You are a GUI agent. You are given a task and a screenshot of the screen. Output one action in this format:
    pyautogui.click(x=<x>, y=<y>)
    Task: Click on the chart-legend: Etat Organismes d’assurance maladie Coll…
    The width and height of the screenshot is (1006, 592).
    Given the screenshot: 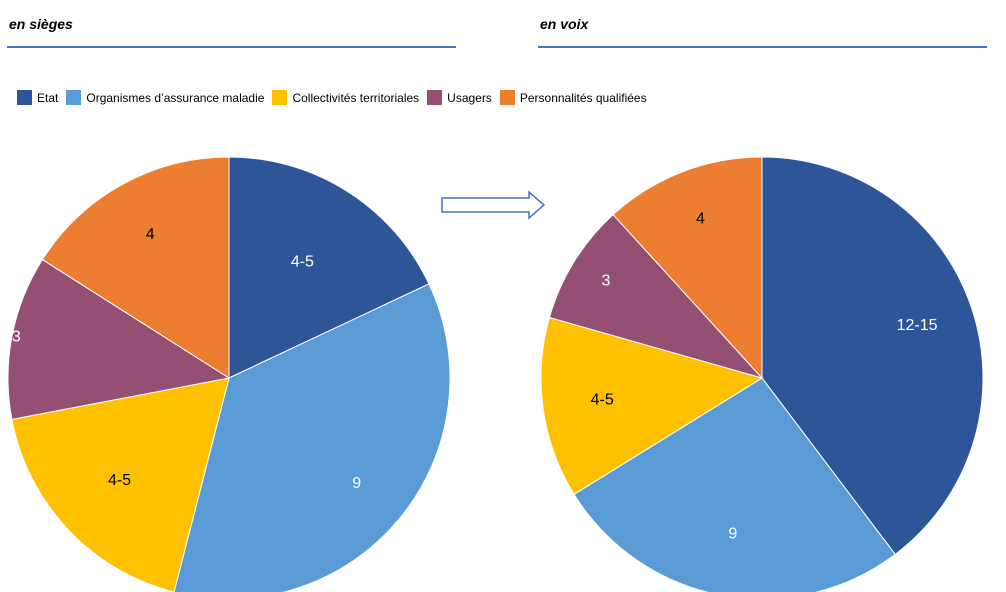 What is the action you would take?
    pyautogui.click(x=336, y=97)
    